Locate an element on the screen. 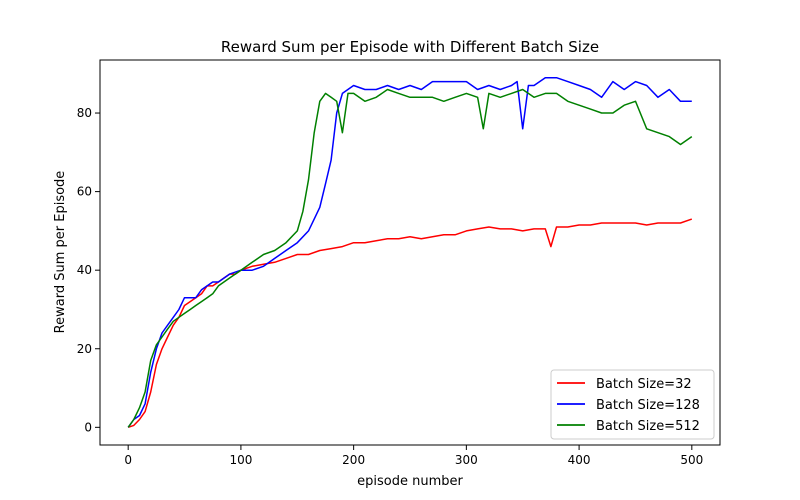 The image size is (800, 500). x-tick-label: 400 is located at coordinates (579, 460).